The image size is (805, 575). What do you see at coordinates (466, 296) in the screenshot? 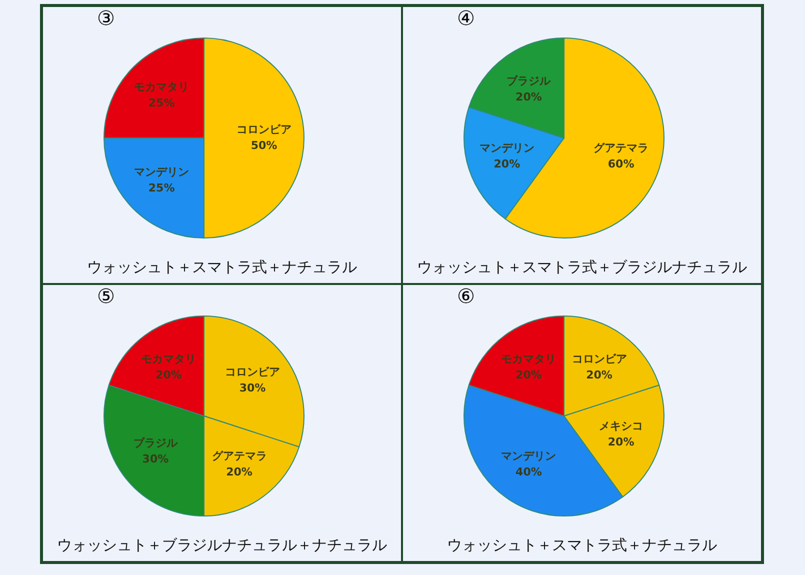
I see `chart-title: ⑥` at bounding box center [466, 296].